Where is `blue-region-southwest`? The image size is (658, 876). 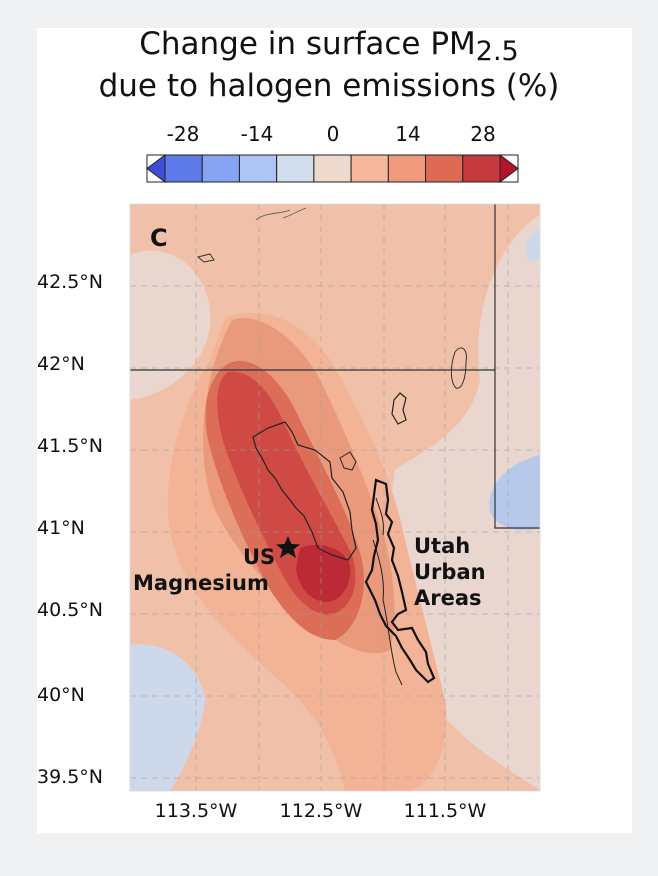 blue-region-southwest is located at coordinates (167, 717).